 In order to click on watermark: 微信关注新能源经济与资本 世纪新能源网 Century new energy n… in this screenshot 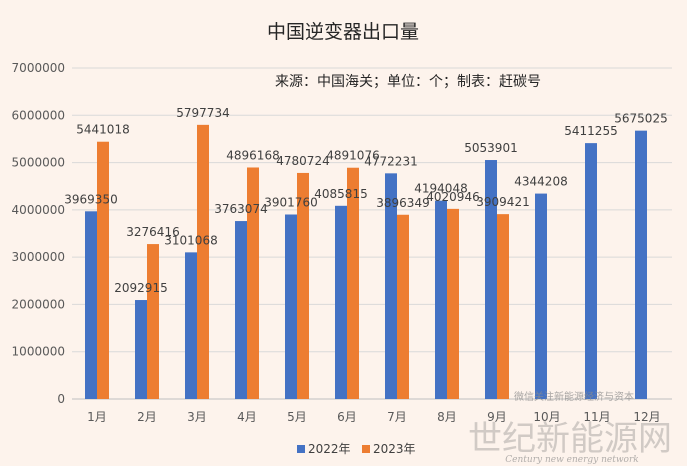, I will do `click(570, 427)`.